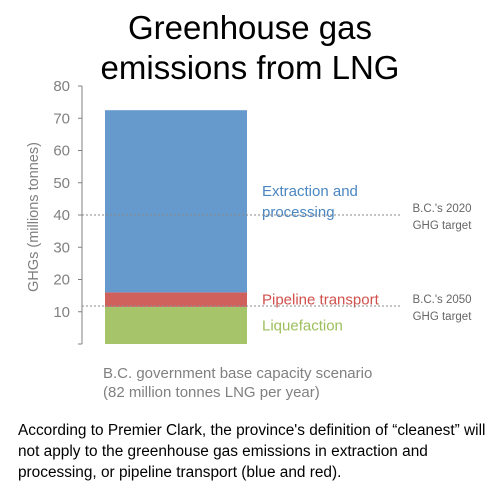 The height and width of the screenshot is (502, 500). Describe the element at coordinates (443, 226) in the screenshot. I see `target-label-1: GHG target` at that location.